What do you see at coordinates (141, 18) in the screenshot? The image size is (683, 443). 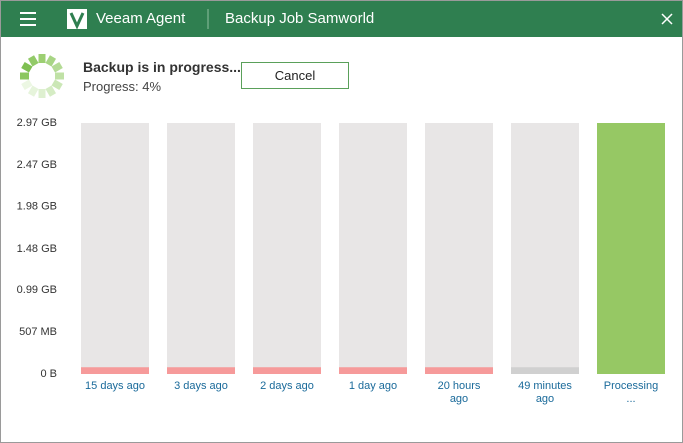 I see `app-name: Veeam Agent` at bounding box center [141, 18].